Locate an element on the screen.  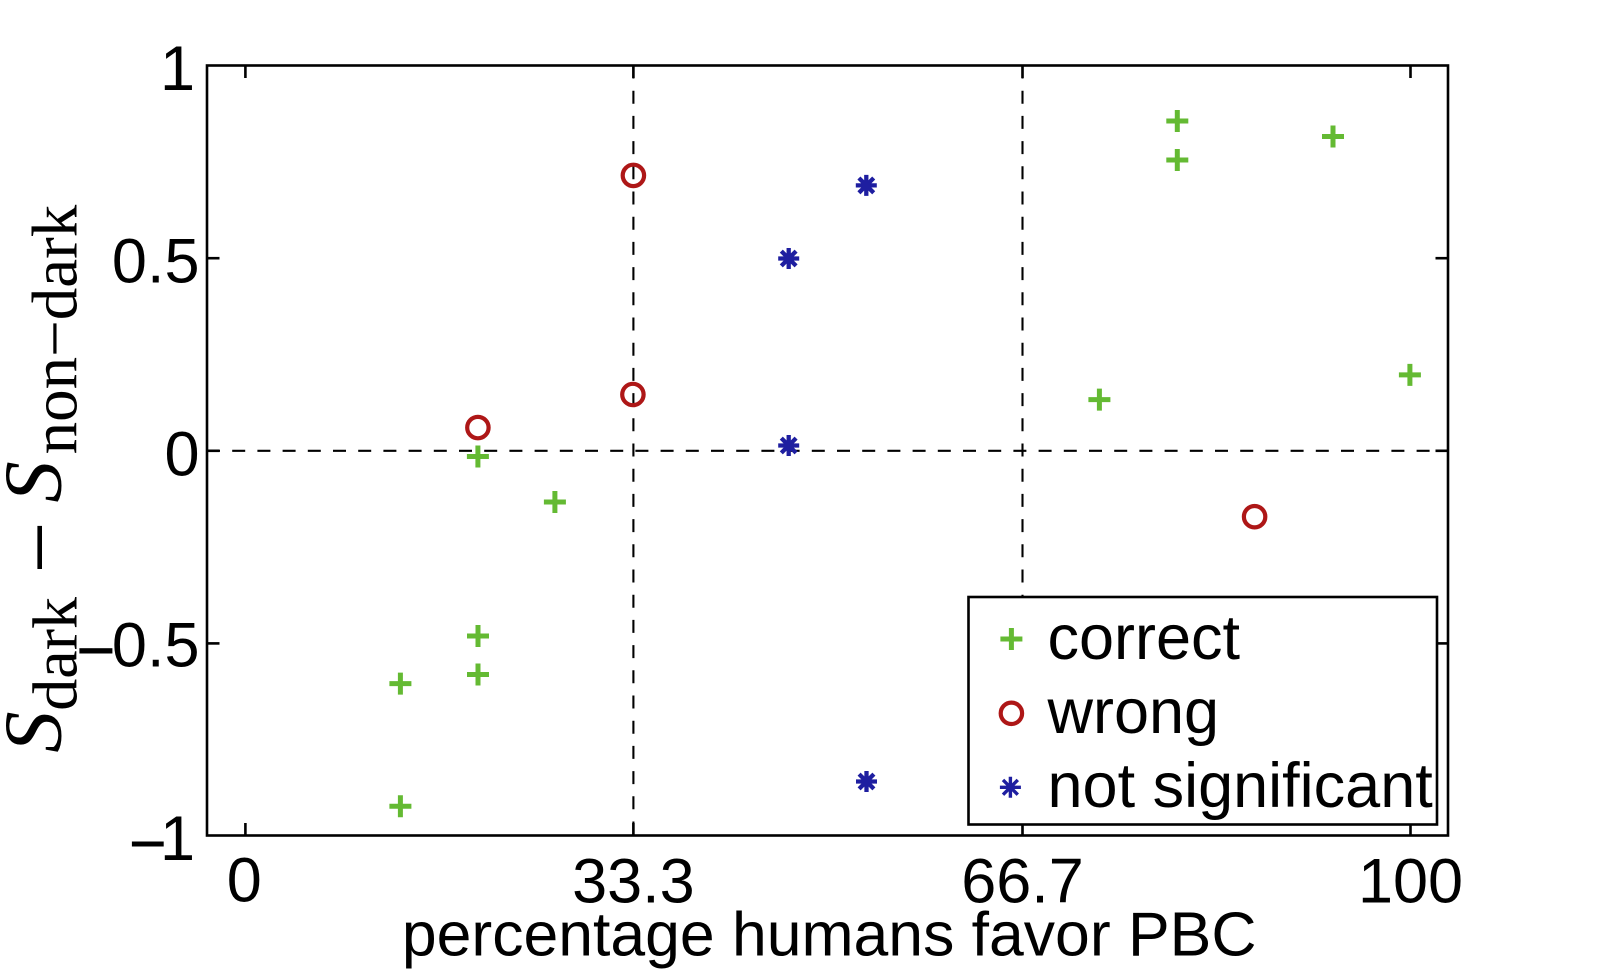
svg-text: dark is located at coordinates (55, 654).